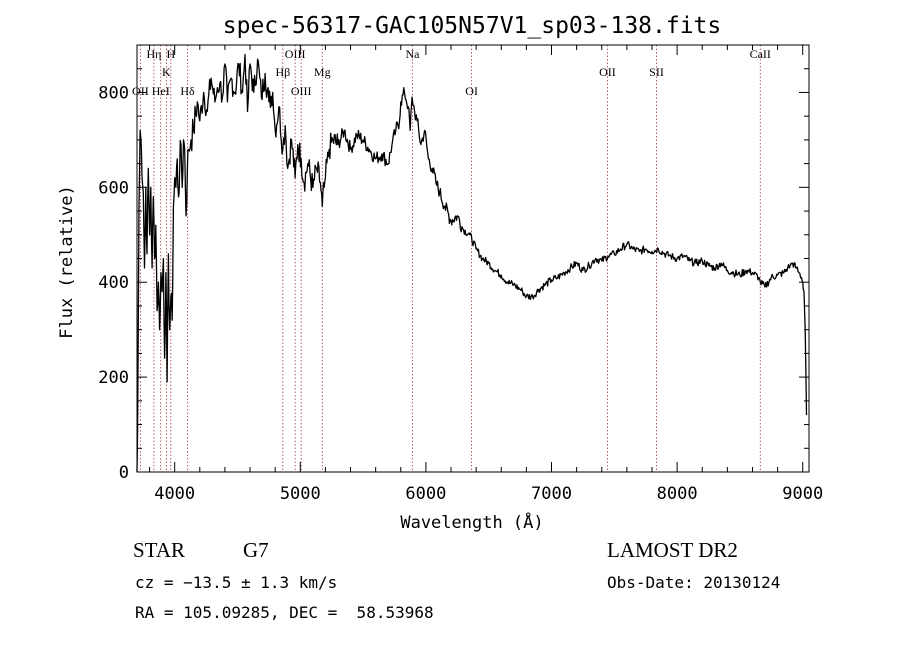 Image resolution: width=900 pixels, height=649 pixels. Describe the element at coordinates (153, 54) in the screenshot. I see `spectral-line-label-1: Hη` at that location.